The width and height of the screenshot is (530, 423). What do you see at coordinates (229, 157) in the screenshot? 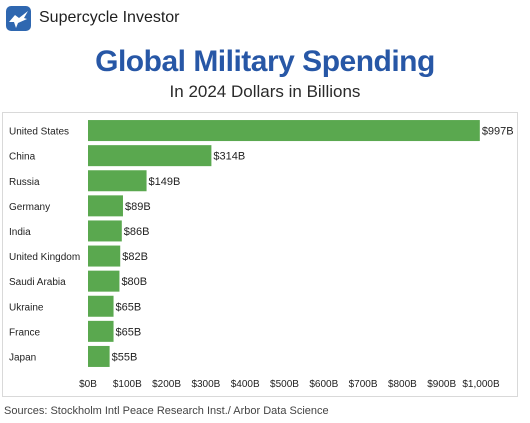
I see `data-label: $314B` at bounding box center [229, 157].